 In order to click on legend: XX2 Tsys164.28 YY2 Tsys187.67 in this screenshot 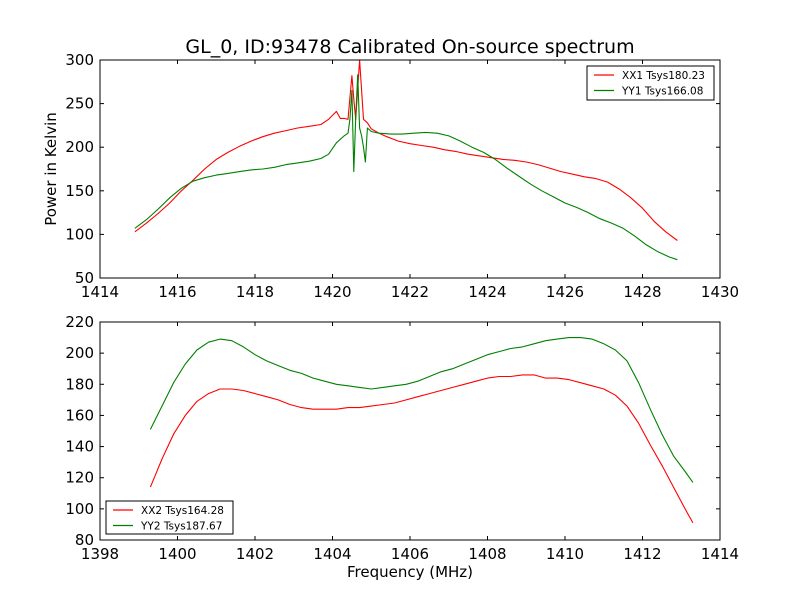, I will do `click(169, 517)`.